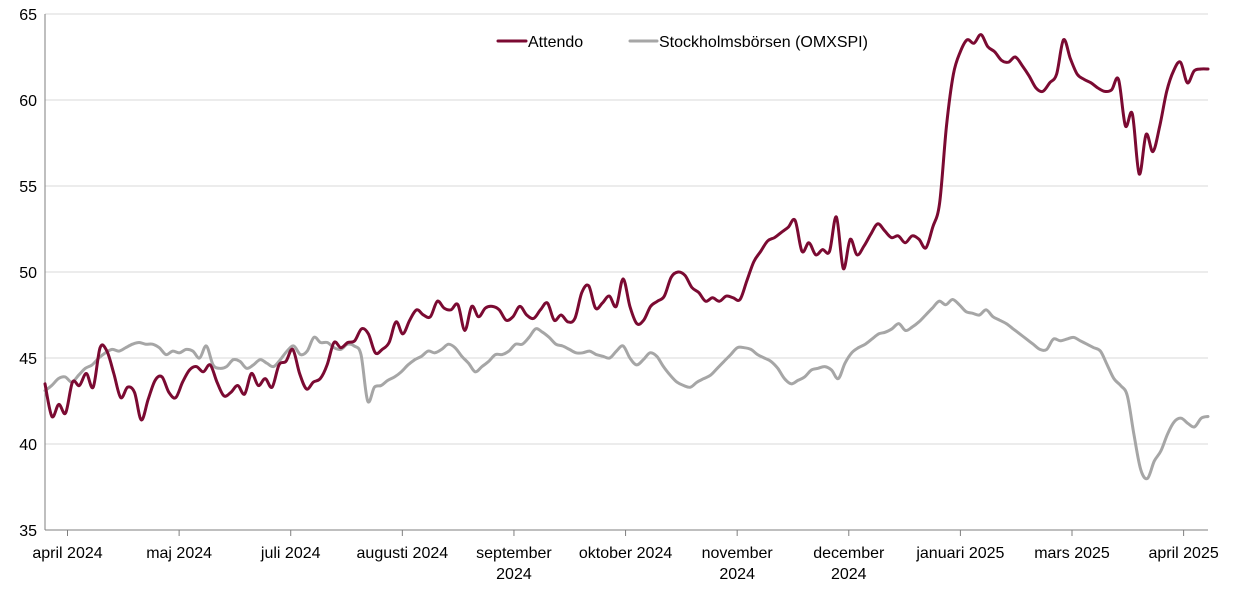  Describe the element at coordinates (28, 531) in the screenshot. I see `y-tick-label: 35` at that location.